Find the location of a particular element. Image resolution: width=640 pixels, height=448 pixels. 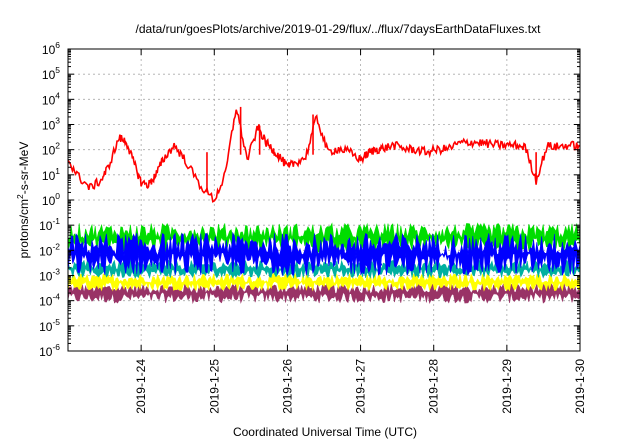

y-tick-exponent: 5 is located at coordinates (57, 70).